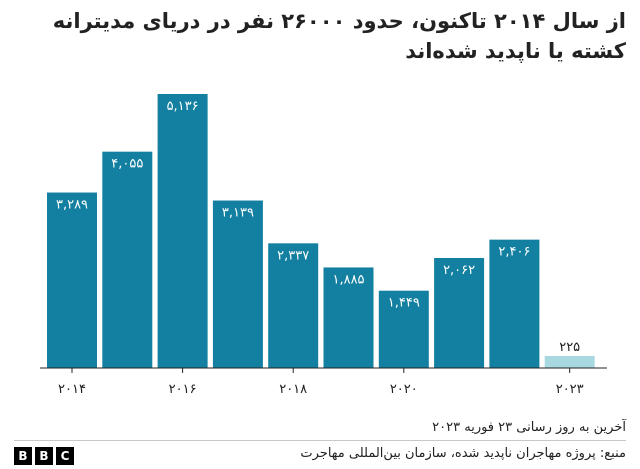  I want to click on bar-value-label: ۴,۰۵۵, so click(127, 164).